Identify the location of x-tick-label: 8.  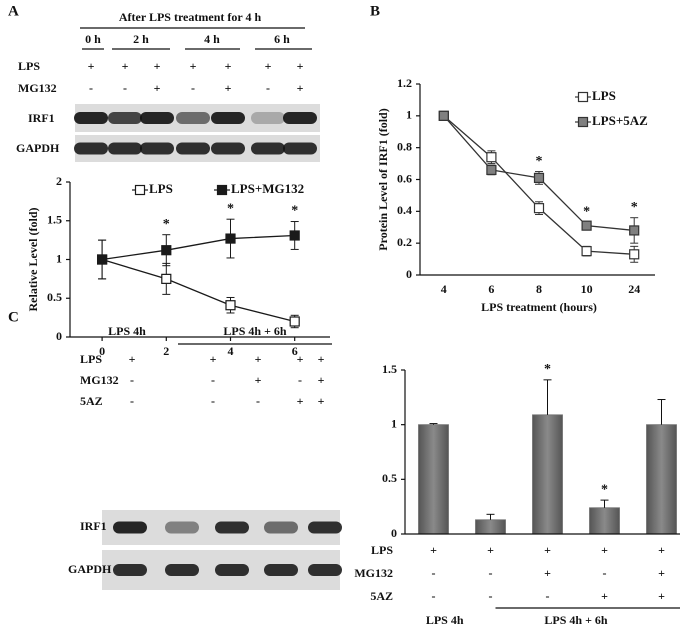
(539, 289).